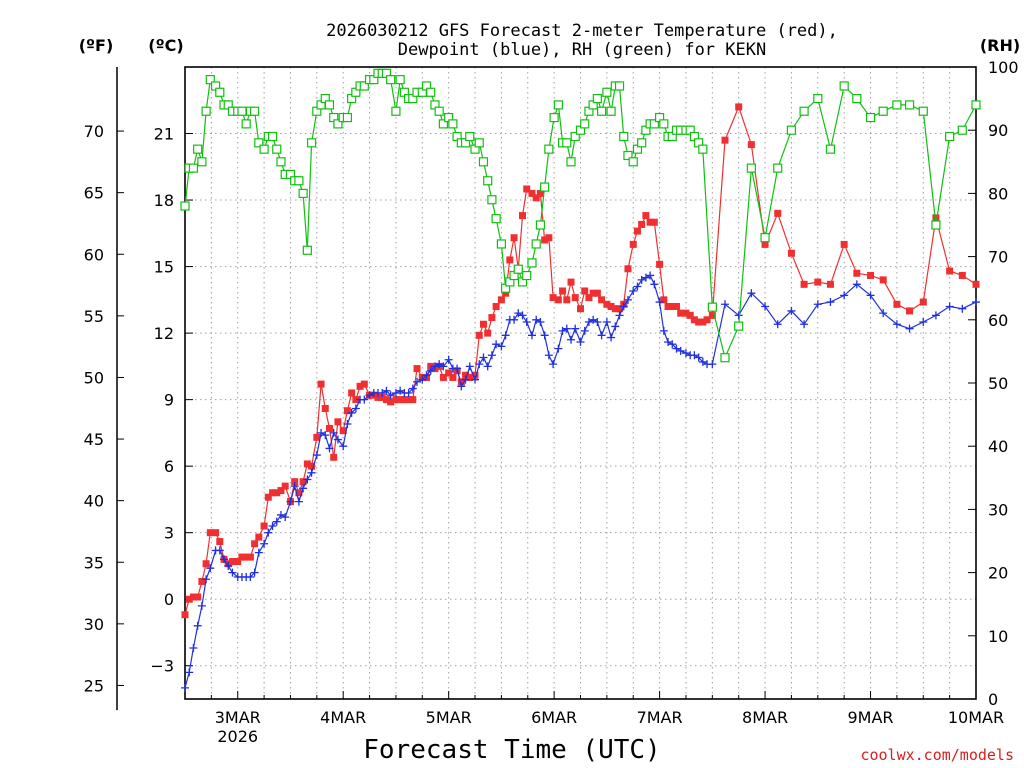 The height and width of the screenshot is (768, 1024). What do you see at coordinates (449, 717) in the screenshot?
I see `x-tick-label: 5MAR` at bounding box center [449, 717].